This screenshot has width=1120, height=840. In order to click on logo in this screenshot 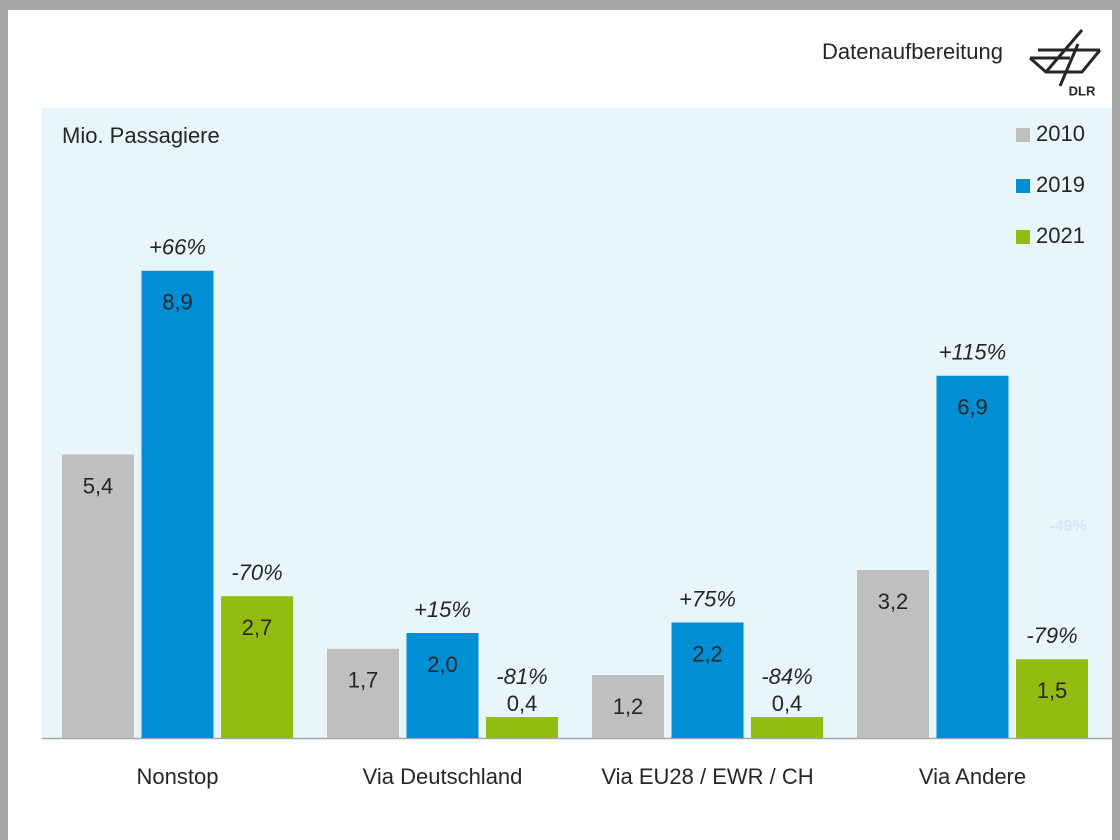, I will do `click(1065, 58)`.